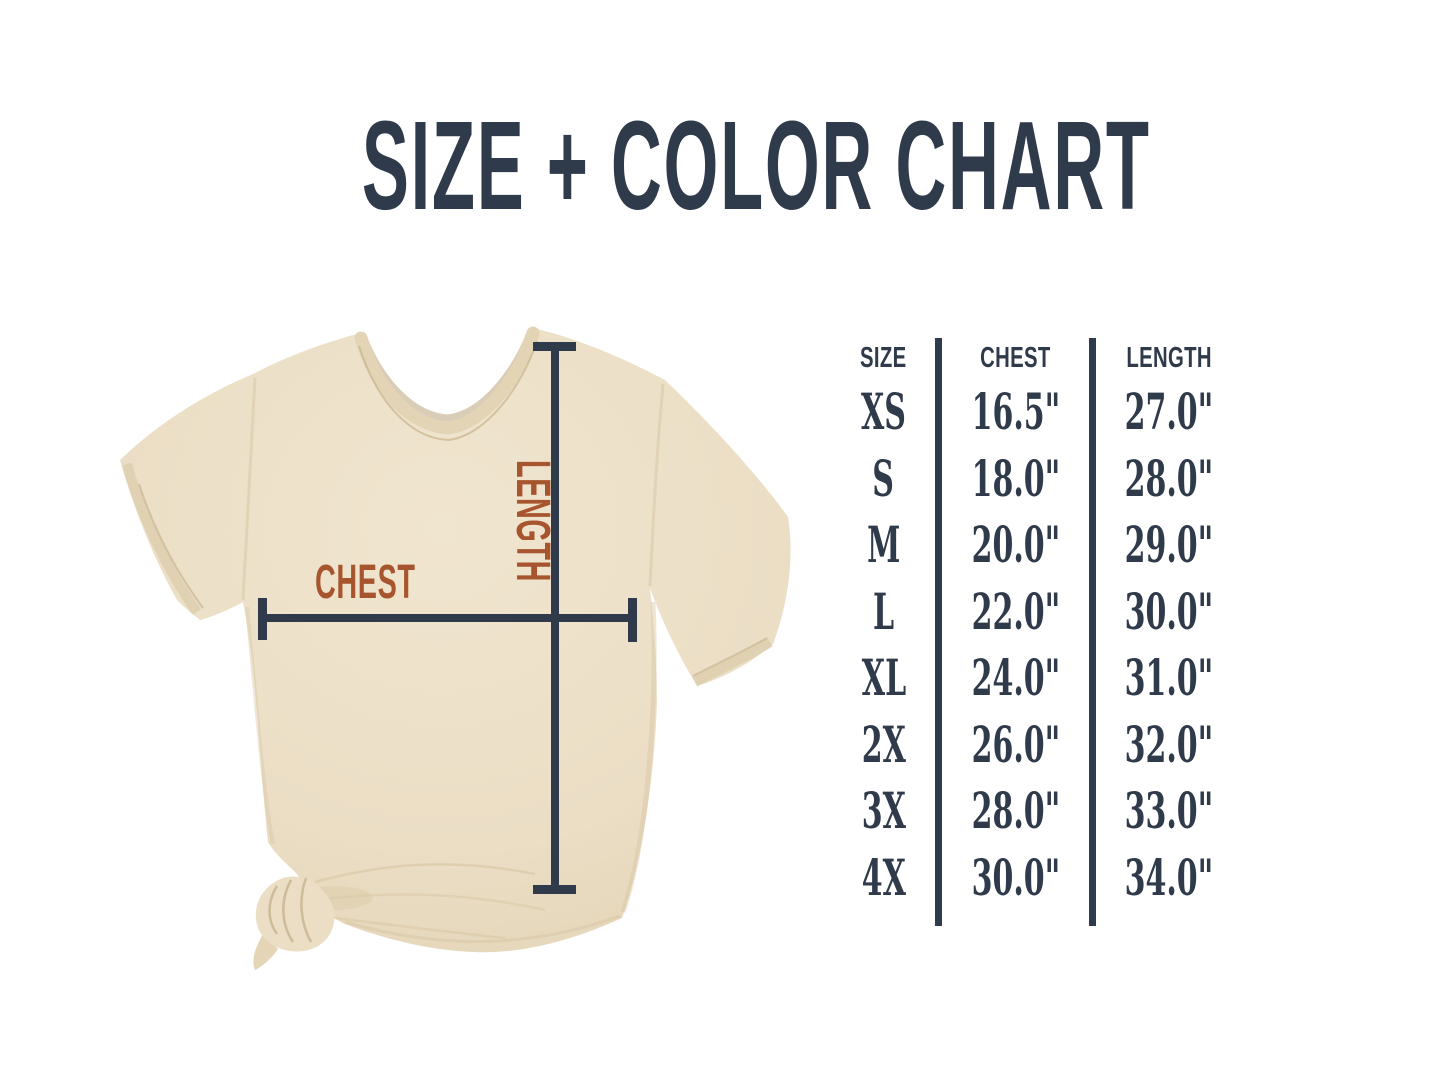 The image size is (1445, 1084). I want to click on chest-value: 30.0", so click(1015, 877).